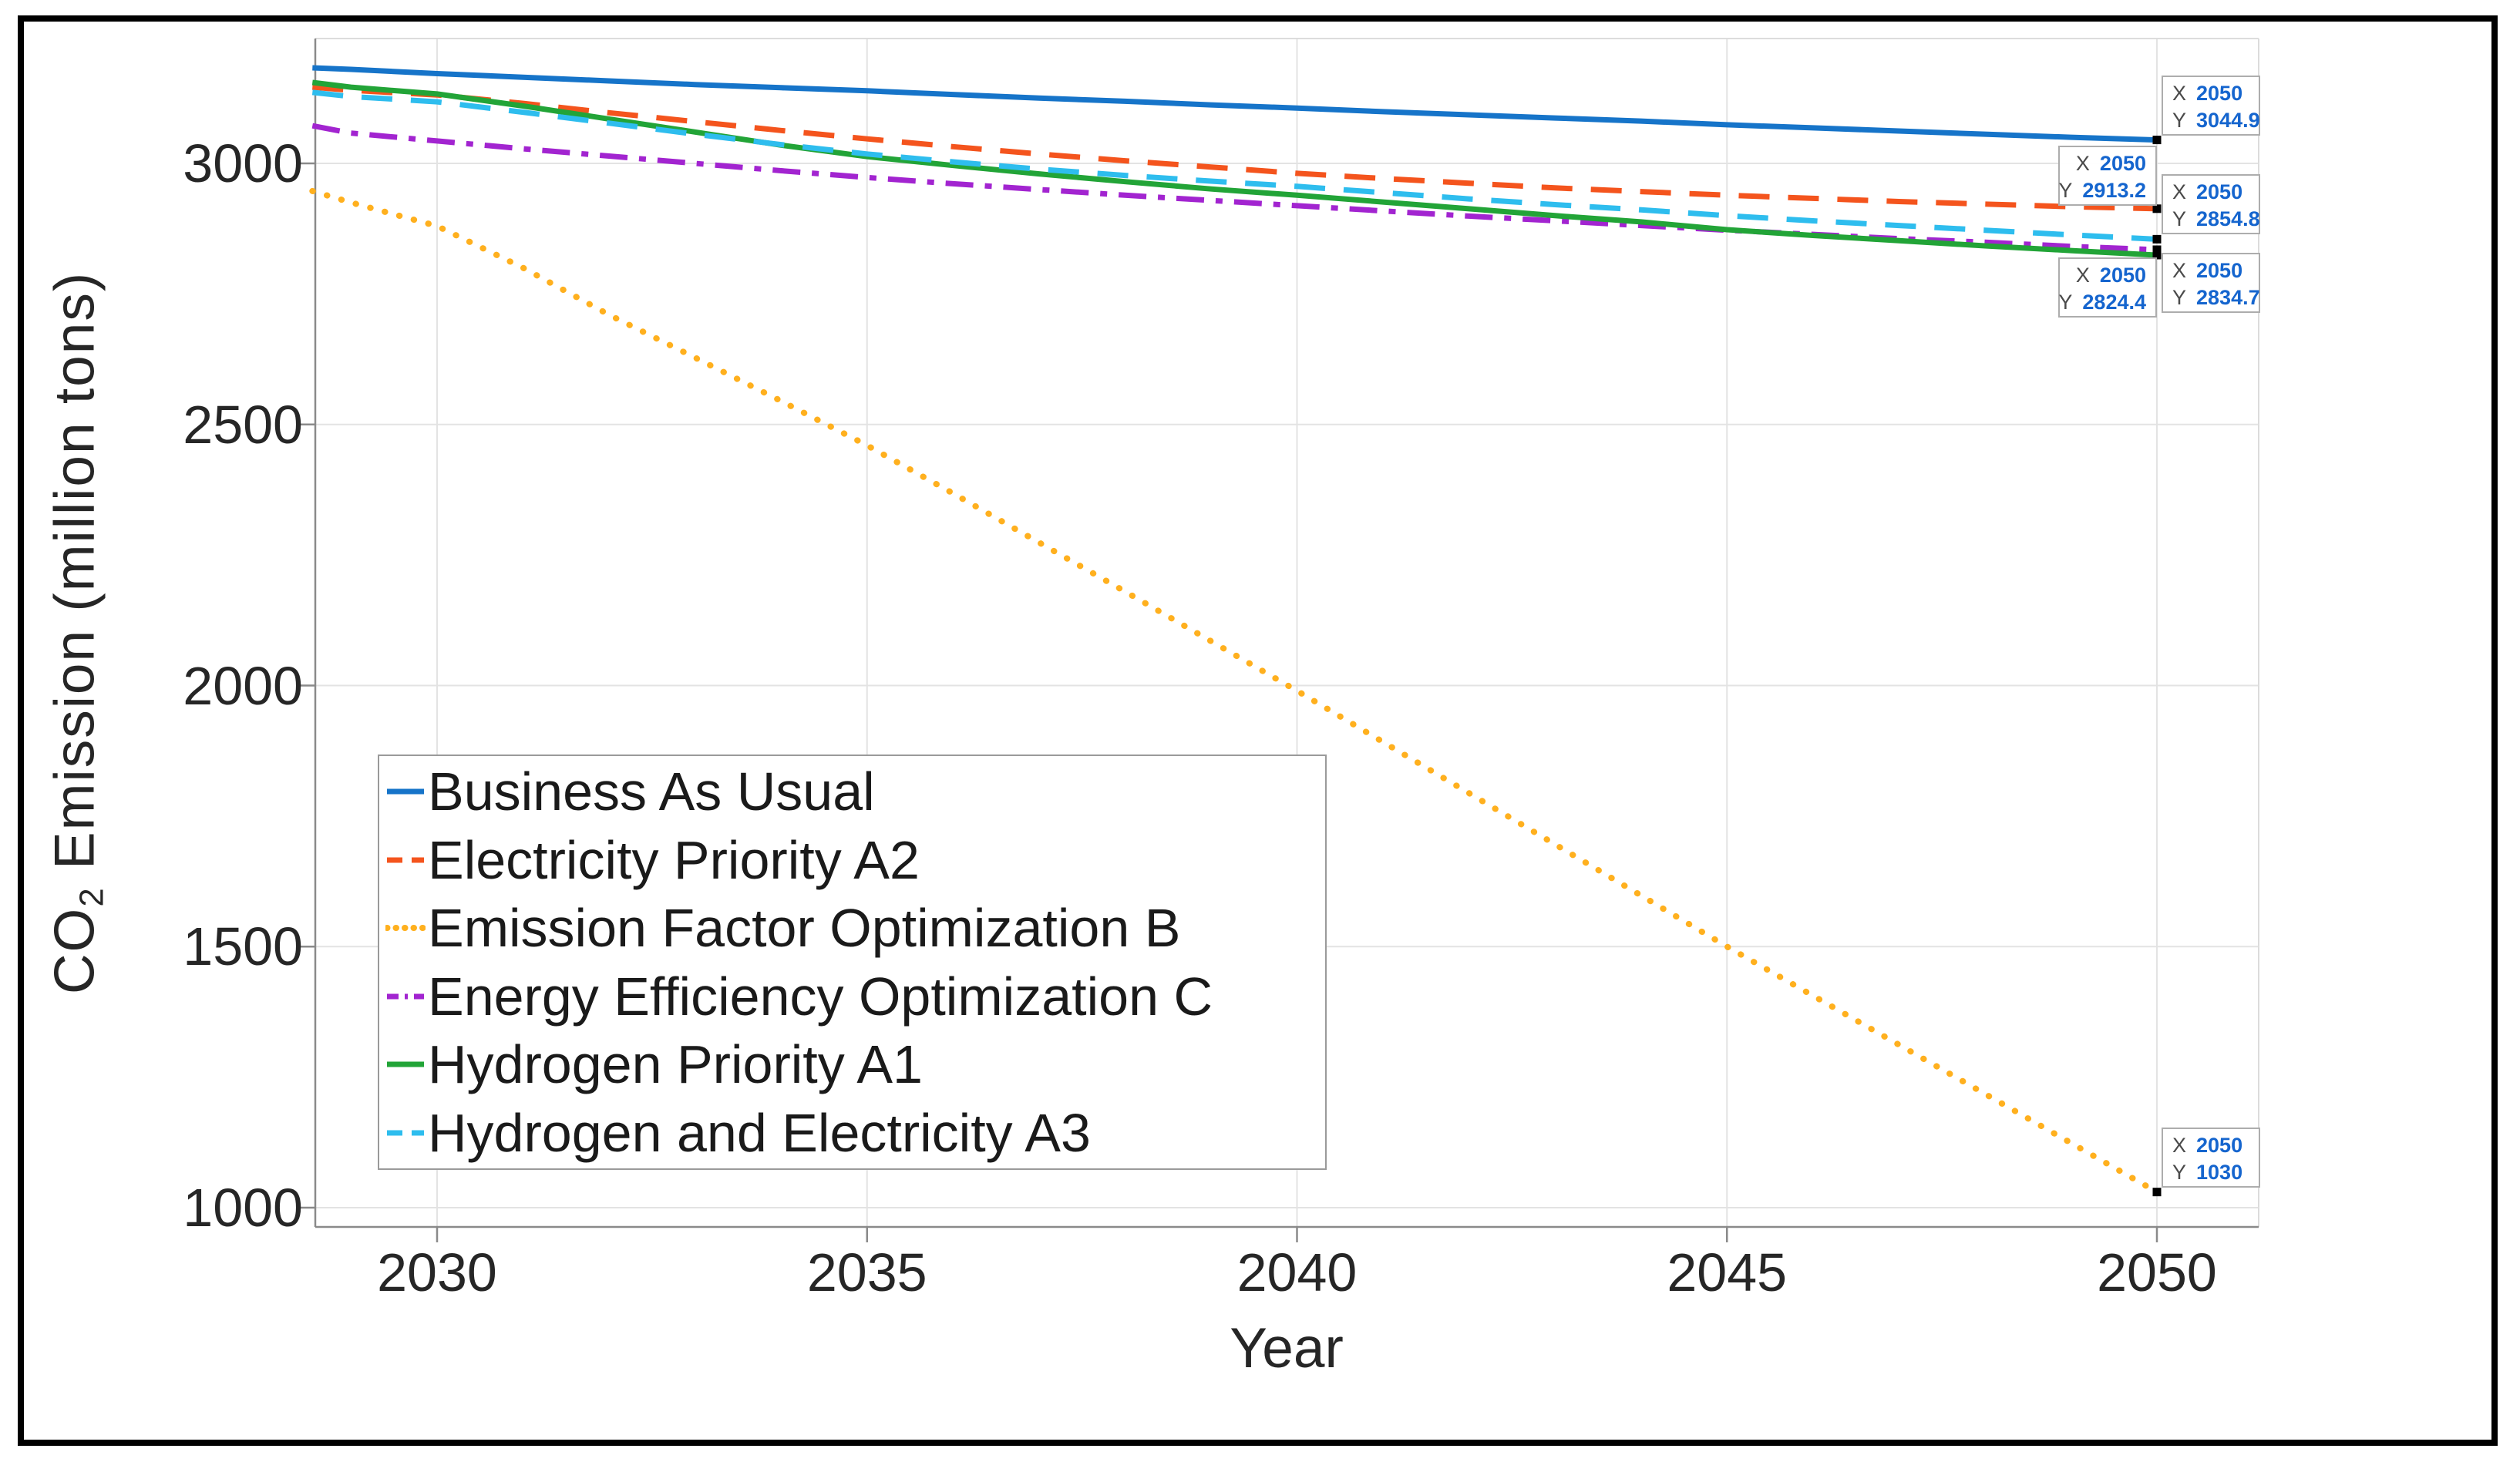  I want to click on datatip-c-2050: X 2050 Y 2834.7, so click(2211, 283).